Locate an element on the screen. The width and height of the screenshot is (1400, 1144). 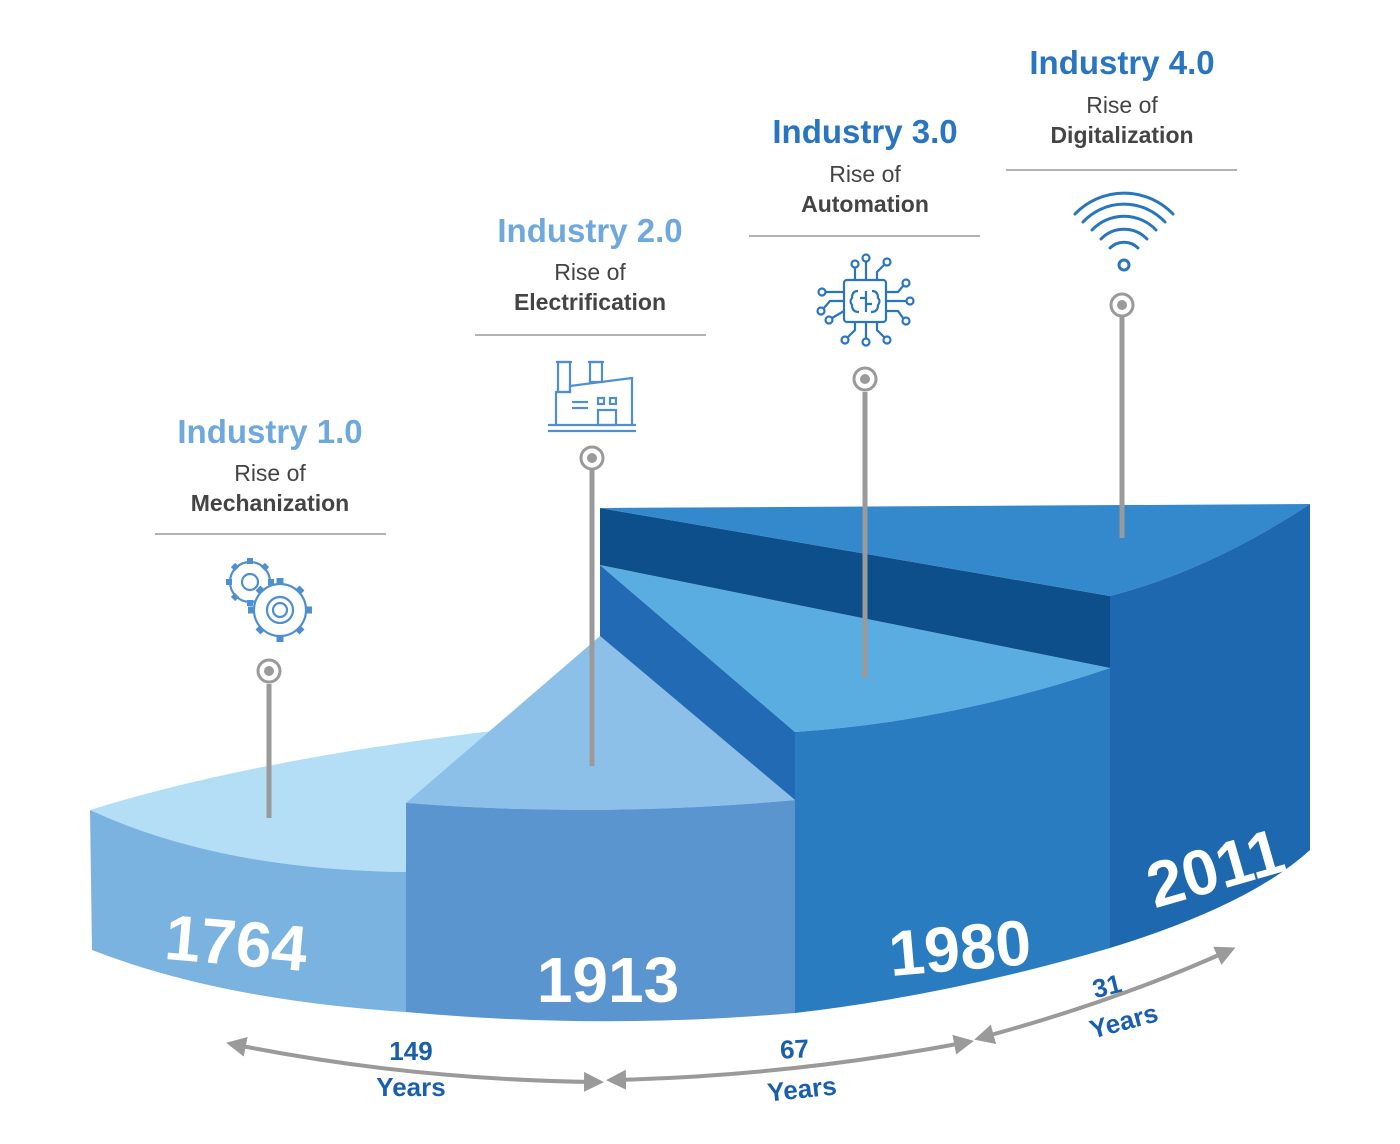
stage-2-focus: Electrification is located at coordinates (590, 302).